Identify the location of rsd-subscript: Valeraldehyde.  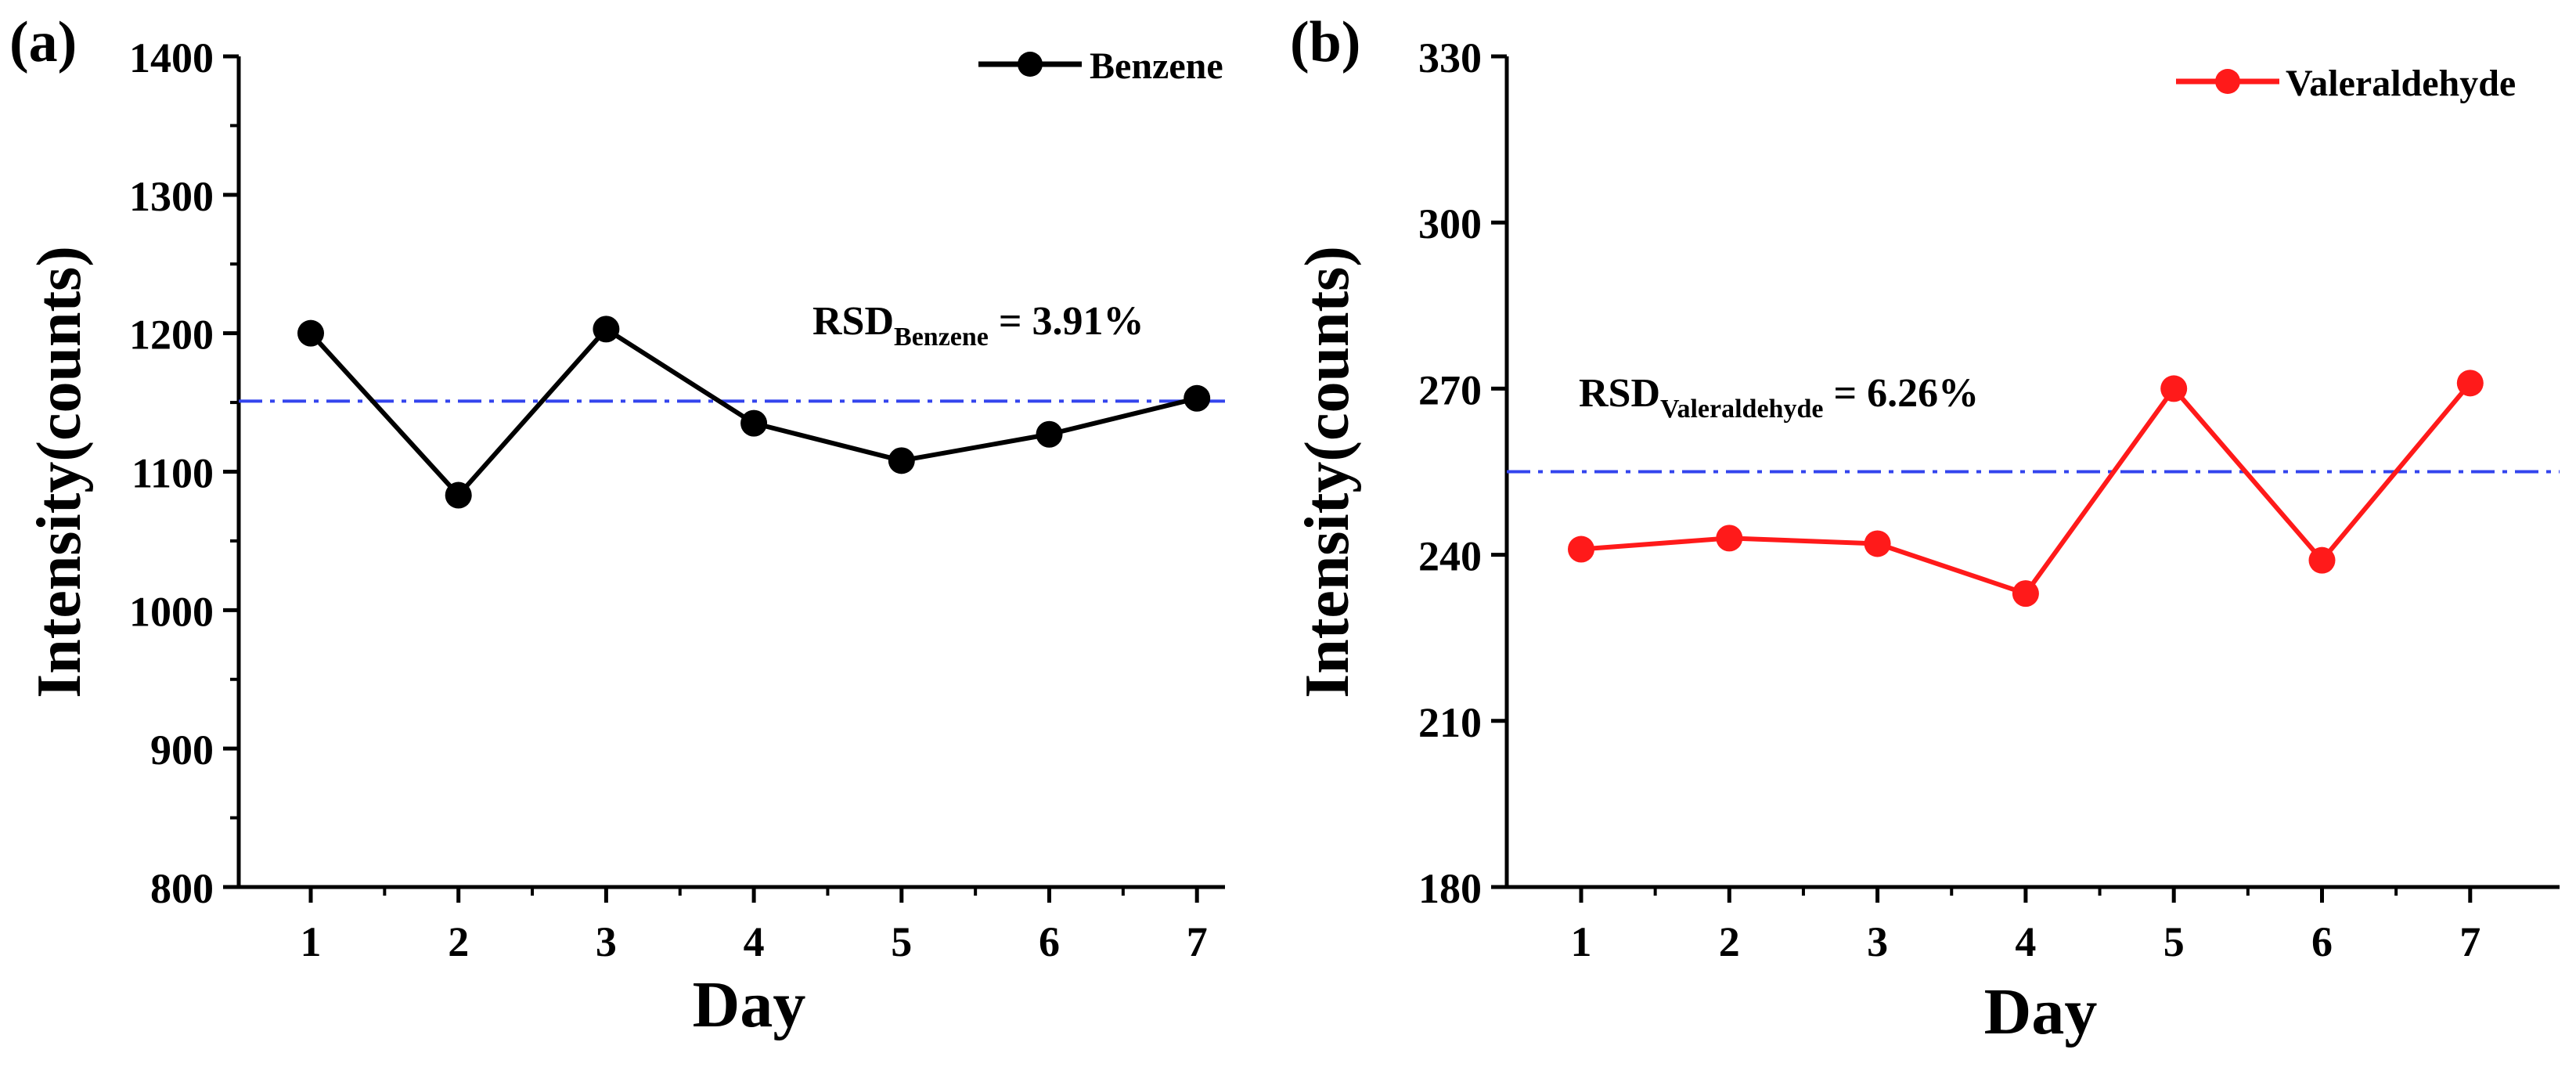
(1741, 409).